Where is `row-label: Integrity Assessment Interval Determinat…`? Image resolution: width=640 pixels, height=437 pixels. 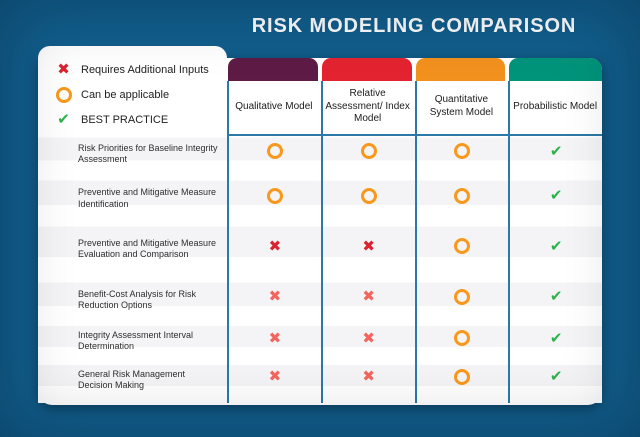 row-label: Integrity Assessment Interval Determinat… is located at coordinates (136, 340).